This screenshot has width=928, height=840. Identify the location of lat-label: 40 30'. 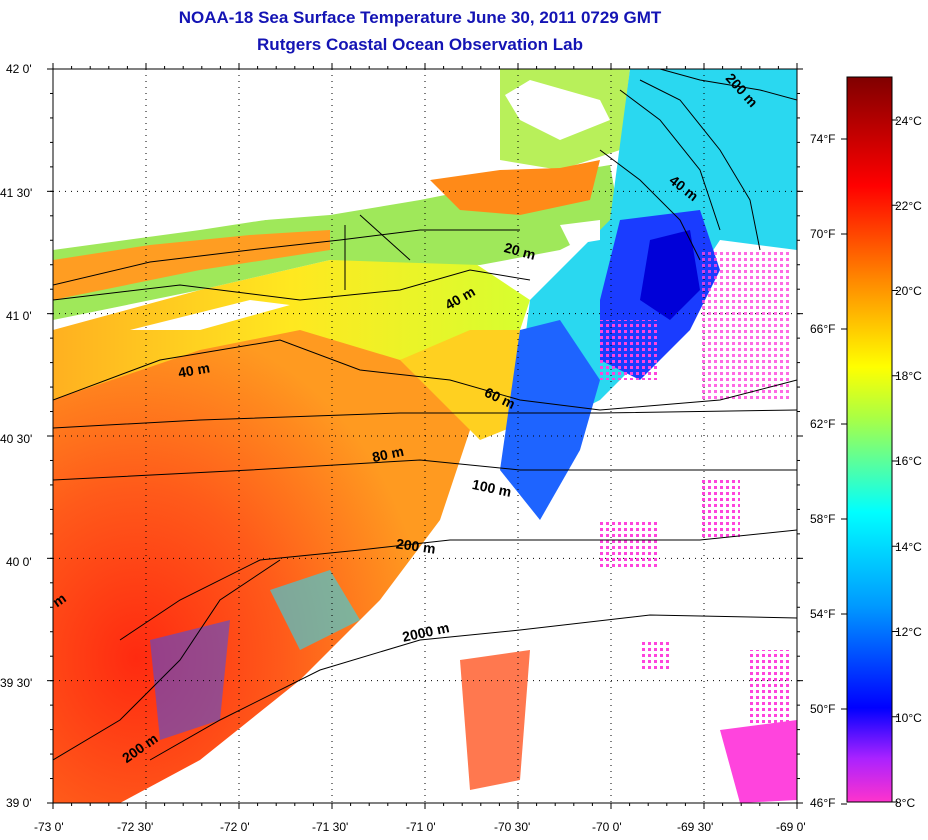
(16, 439).